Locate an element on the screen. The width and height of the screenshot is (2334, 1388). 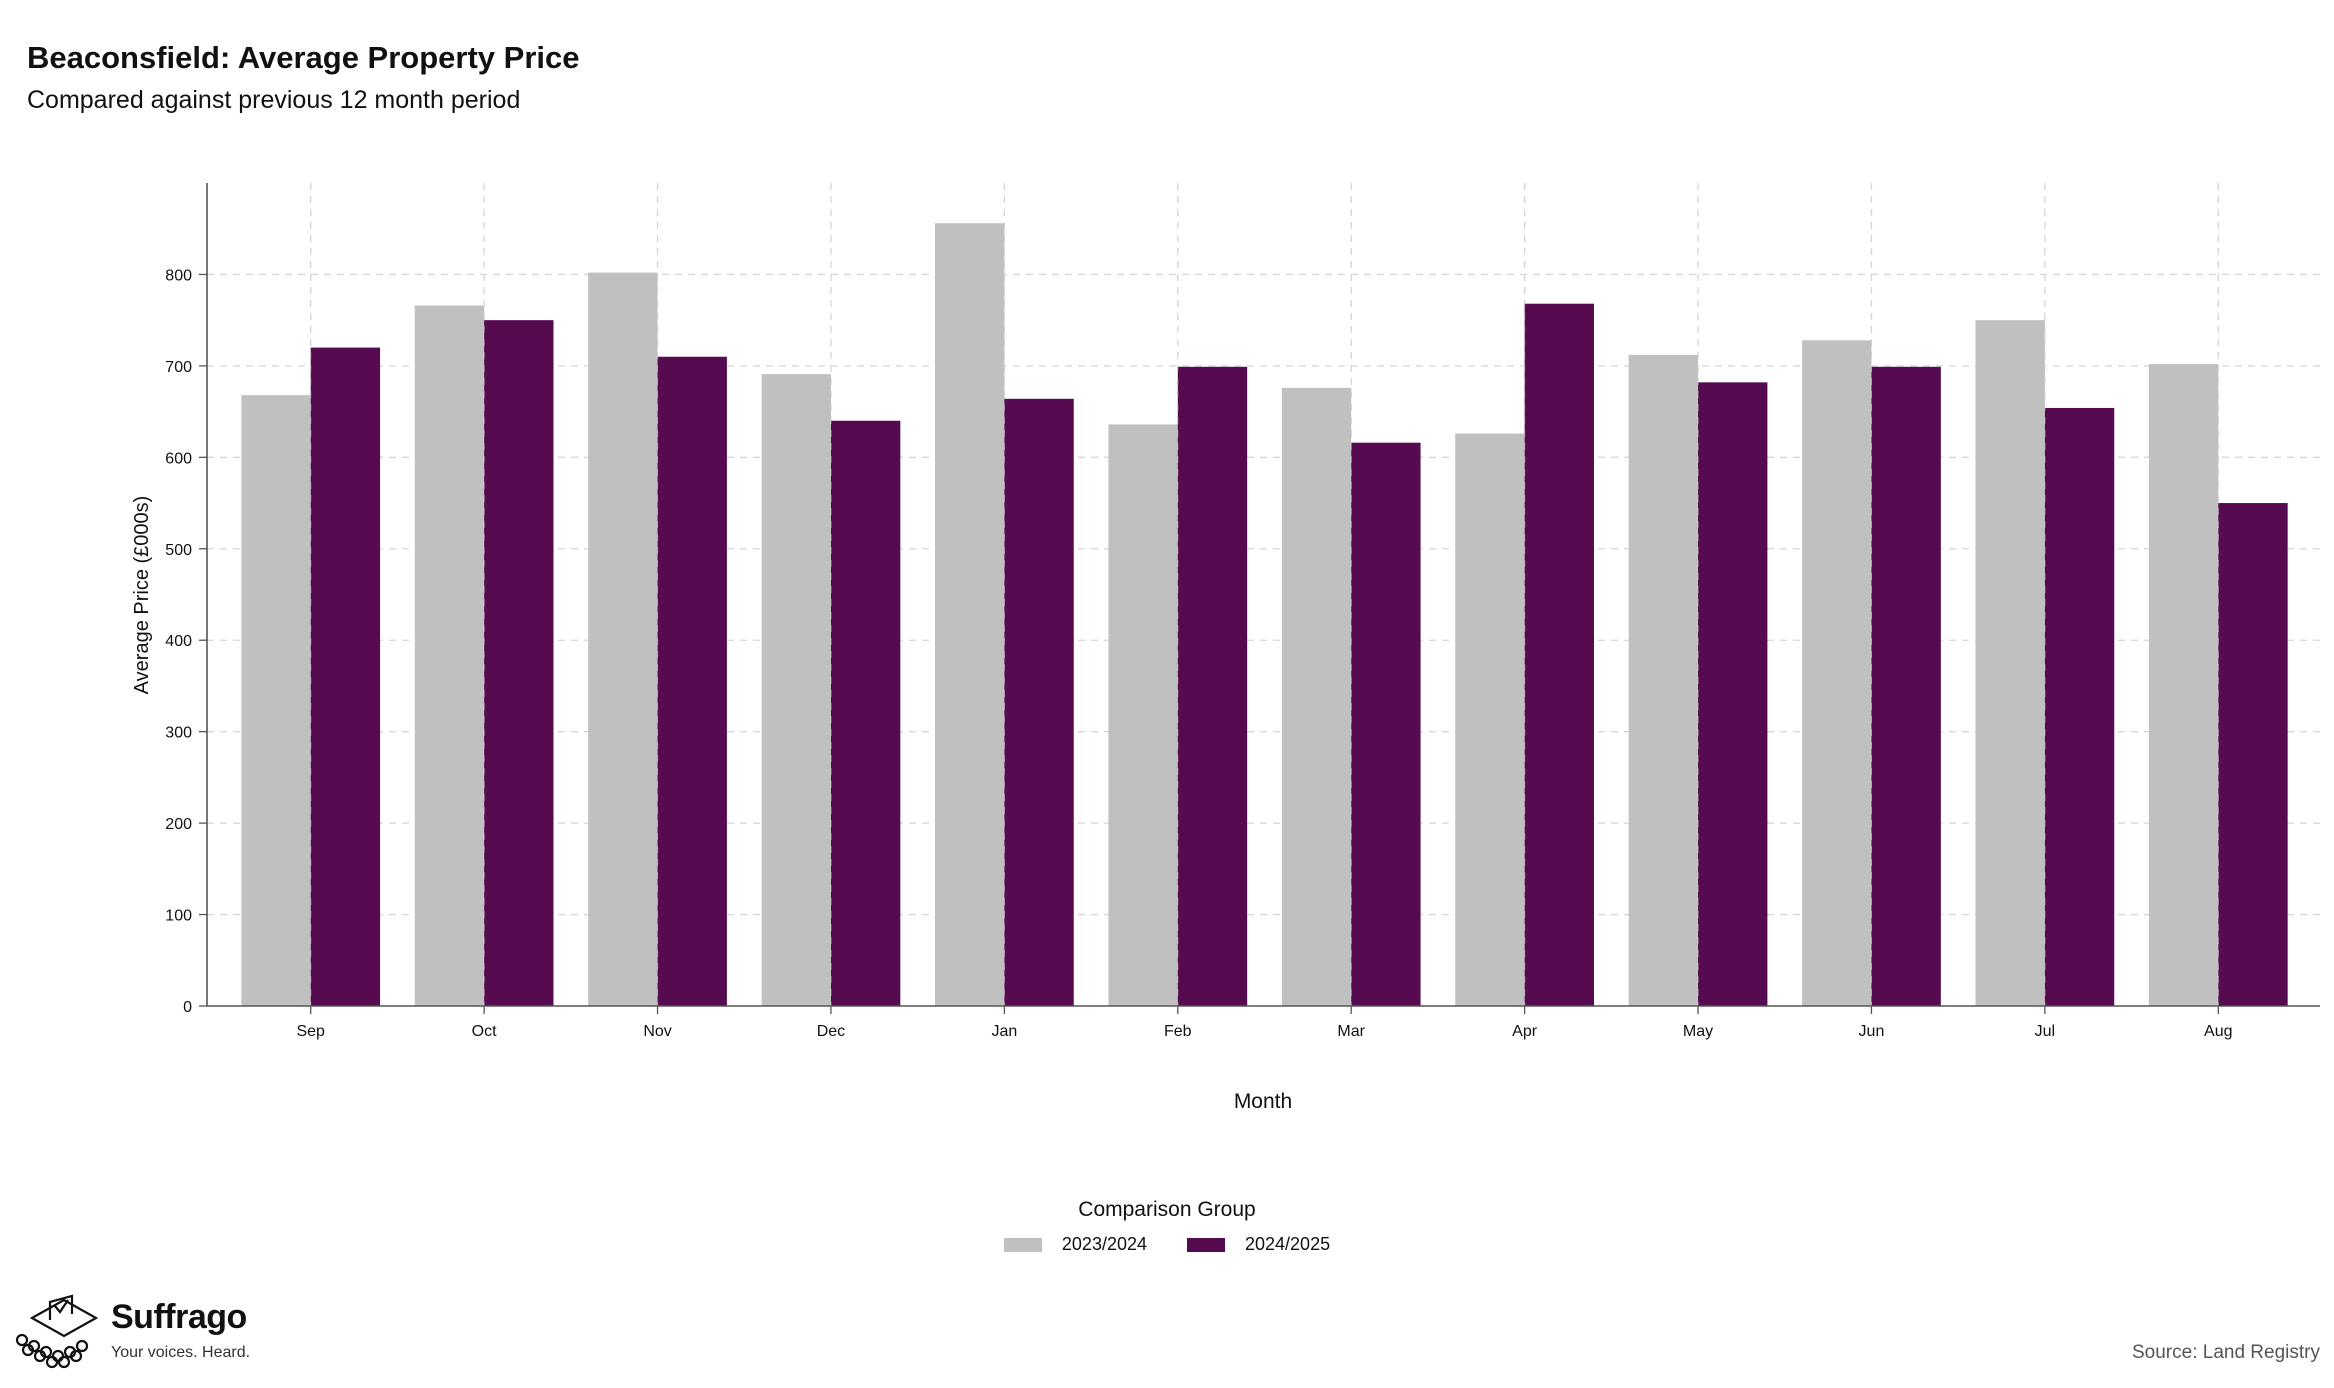
x-tick-label: Aug is located at coordinates (2218, 1031).